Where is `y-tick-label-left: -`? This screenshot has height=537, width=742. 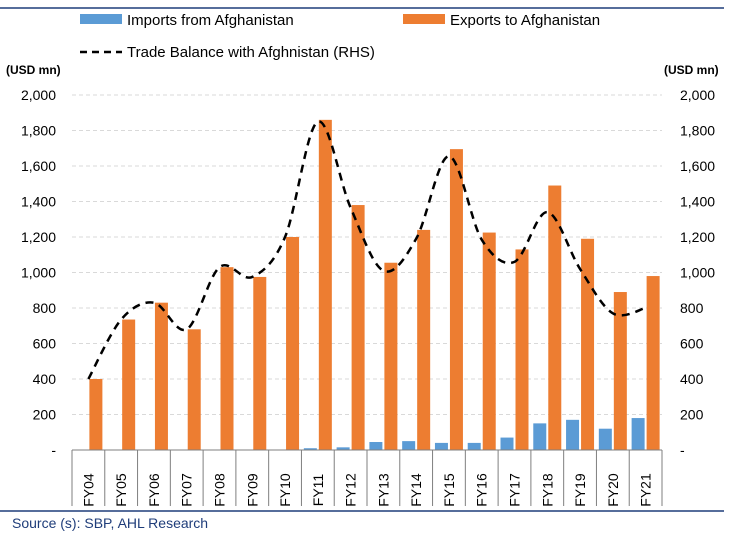
y-tick-label-left: - is located at coordinates (53, 450).